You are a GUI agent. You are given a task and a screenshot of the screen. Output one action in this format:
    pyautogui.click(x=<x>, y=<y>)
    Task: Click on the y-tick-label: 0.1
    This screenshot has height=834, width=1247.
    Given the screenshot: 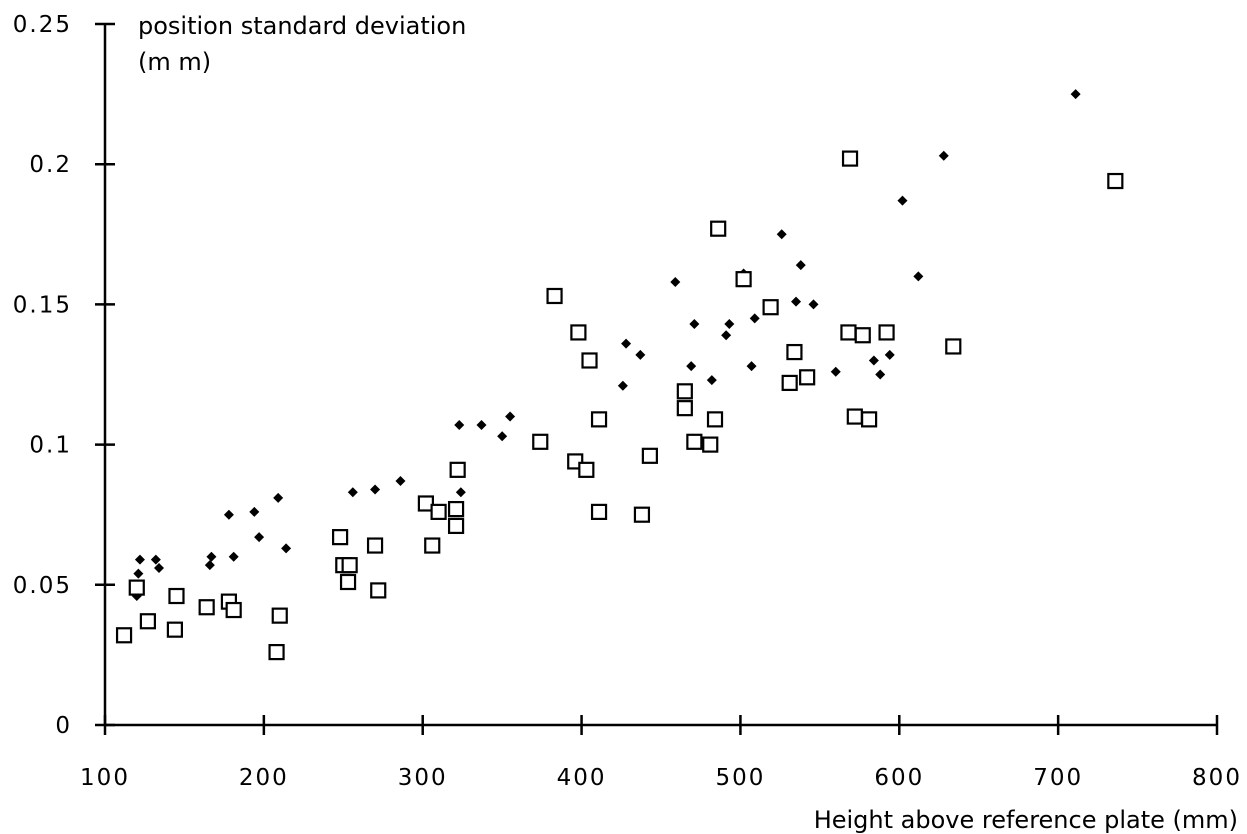 What is the action you would take?
    pyautogui.click(x=50, y=446)
    